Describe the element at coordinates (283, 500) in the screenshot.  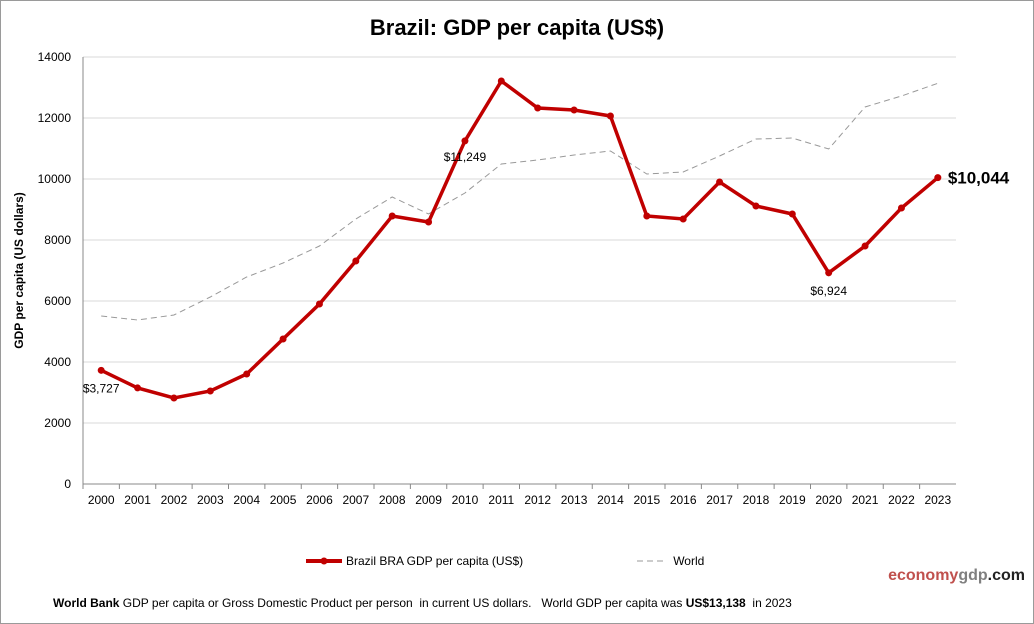
I see `x-tick-label: 2005` at that location.